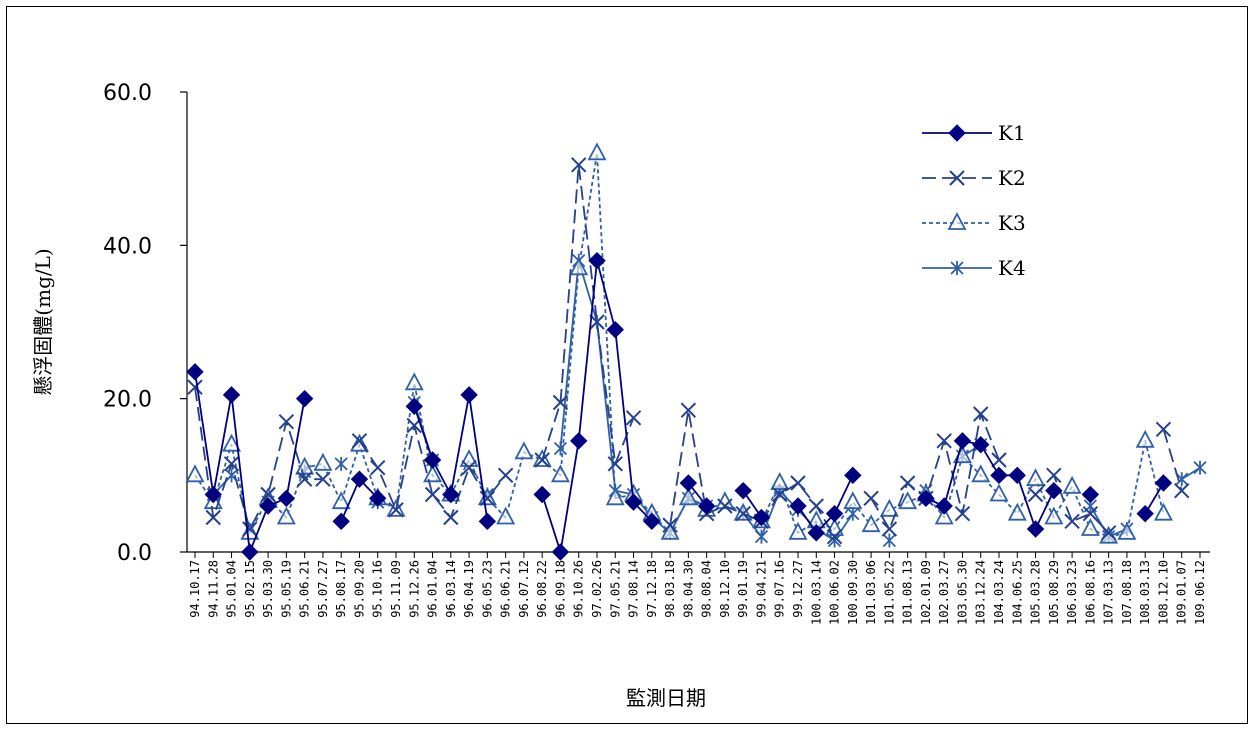 The height and width of the screenshot is (731, 1256). I want to click on x-tick-label: 99.01.19, so click(743, 589).